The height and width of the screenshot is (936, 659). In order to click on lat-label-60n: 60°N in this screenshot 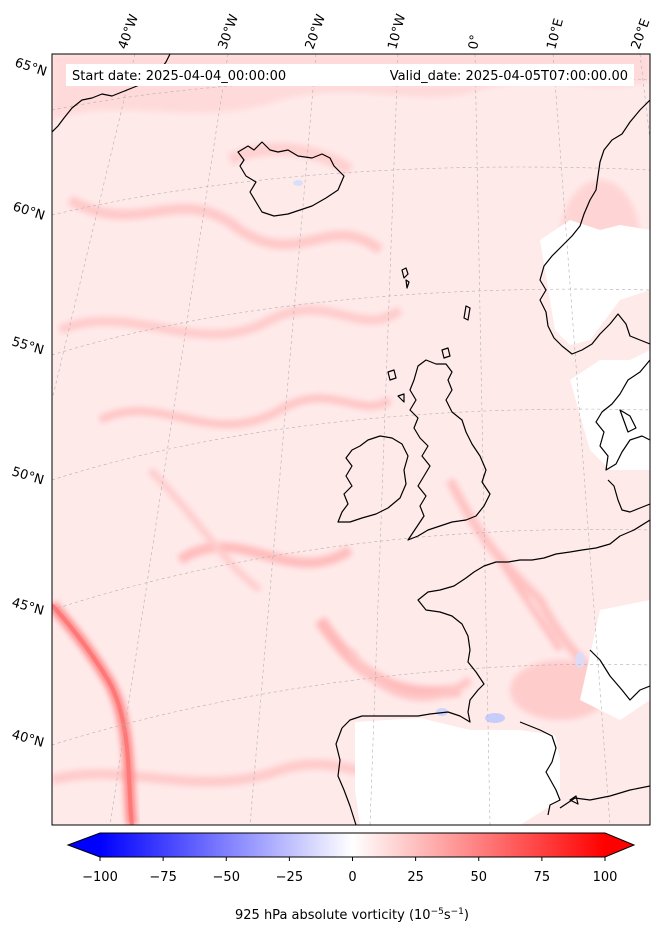, I will do `click(29, 212)`.